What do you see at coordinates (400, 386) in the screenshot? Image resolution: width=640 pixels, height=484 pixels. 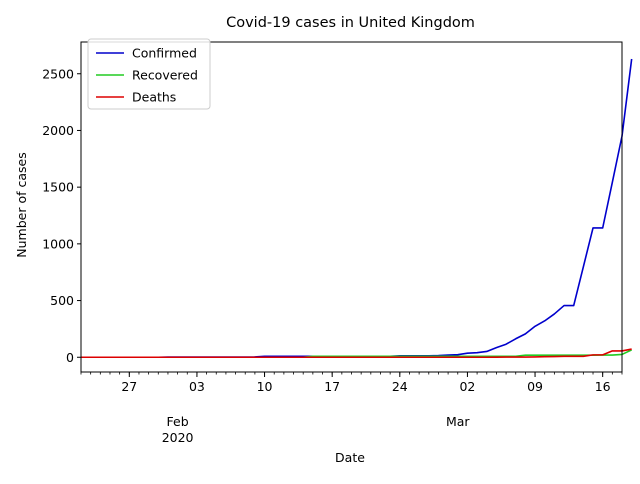 I see `x-tick-label: 24` at bounding box center [400, 386].